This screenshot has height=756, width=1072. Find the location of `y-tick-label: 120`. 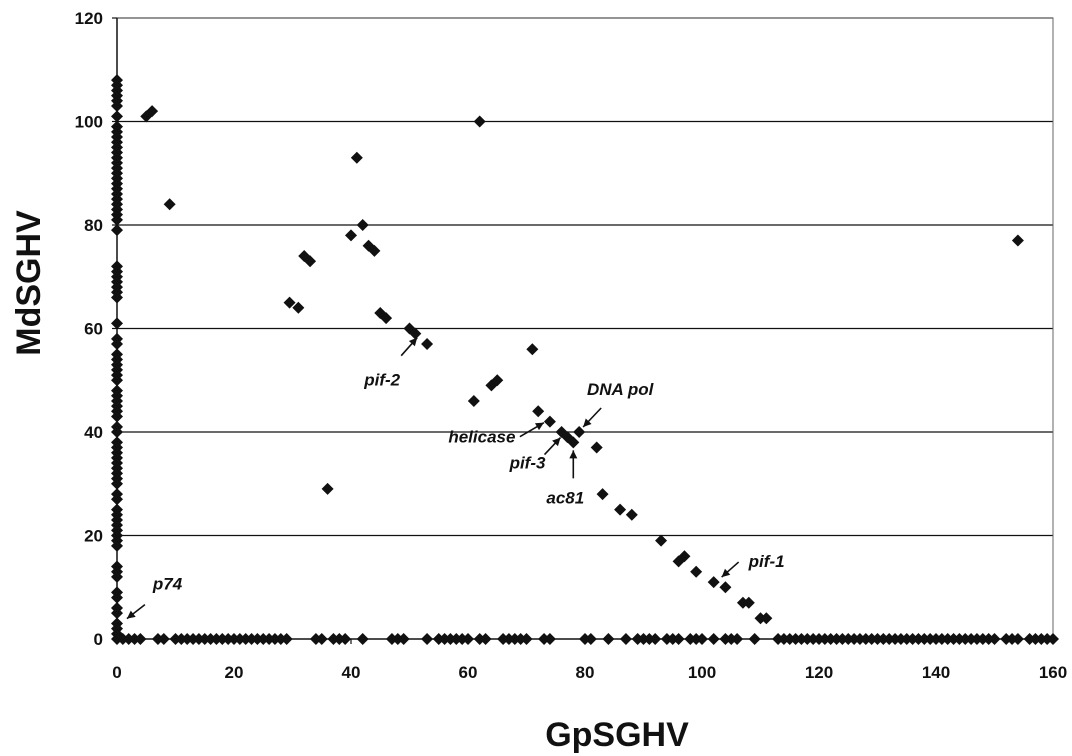

y-tick-label: 120 is located at coordinates (89, 18).